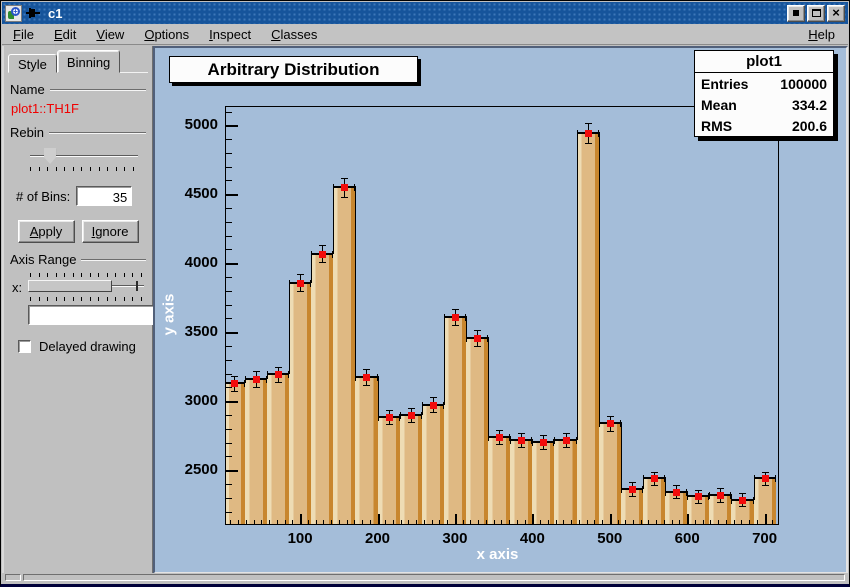  Describe the element at coordinates (110, 231) in the screenshot. I see `ignore-button: Ignore` at that location.